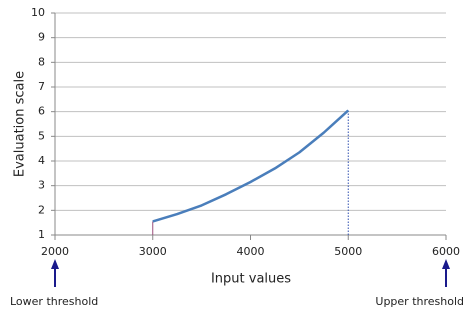 The image size is (471, 319). I want to click on x-tick-label: 6000, so click(446, 251).